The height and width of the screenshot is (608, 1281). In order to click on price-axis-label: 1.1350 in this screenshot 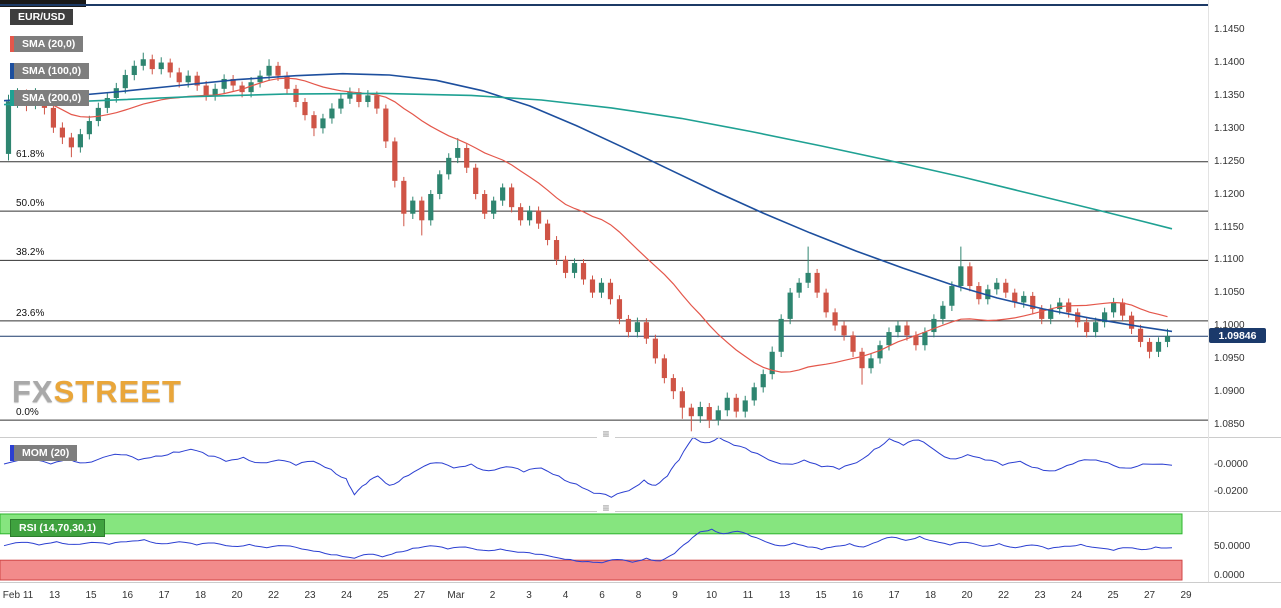, I will do `click(1229, 96)`.